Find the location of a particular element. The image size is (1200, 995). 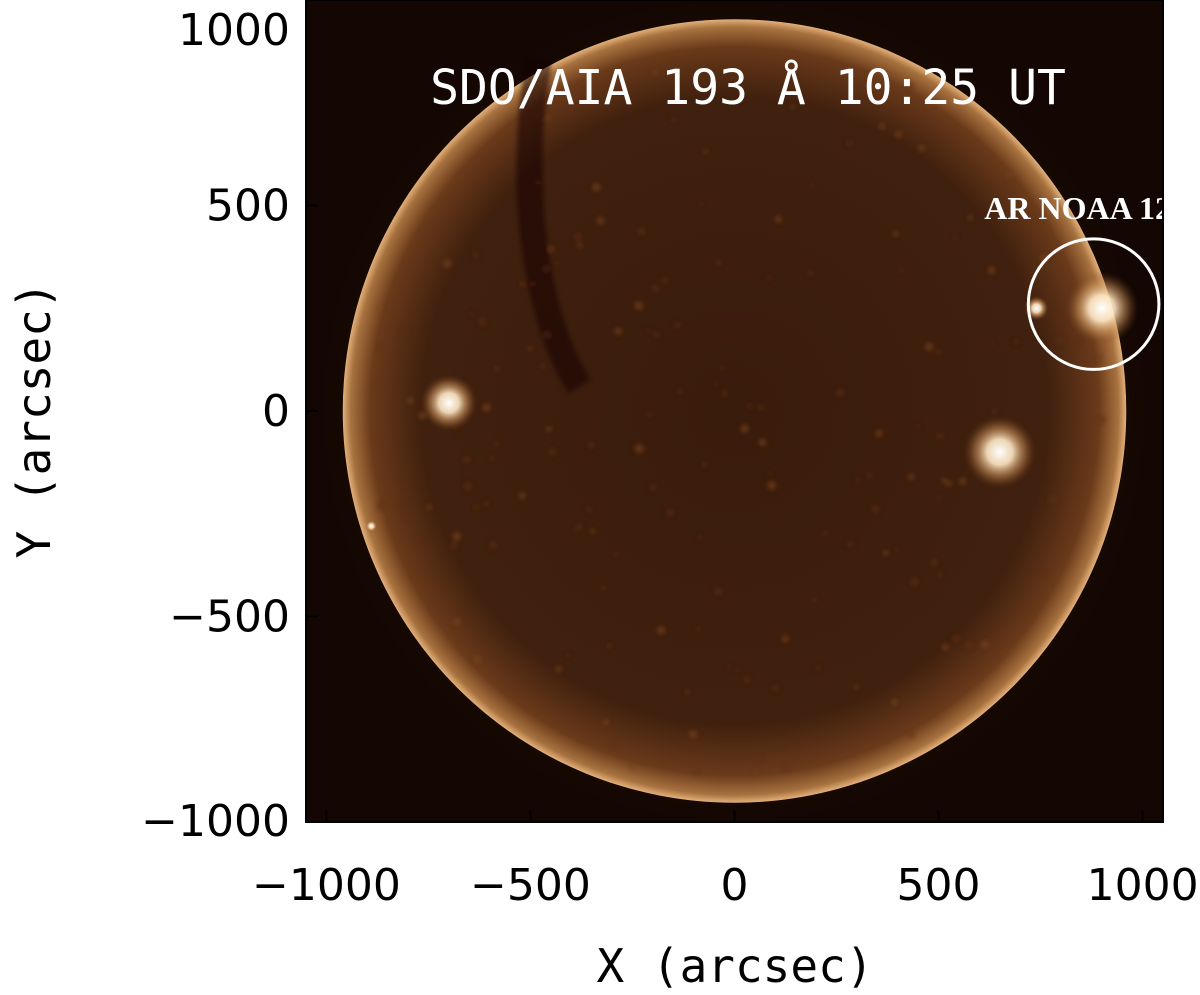

y-tick-label: −1000 is located at coordinates (215, 821).